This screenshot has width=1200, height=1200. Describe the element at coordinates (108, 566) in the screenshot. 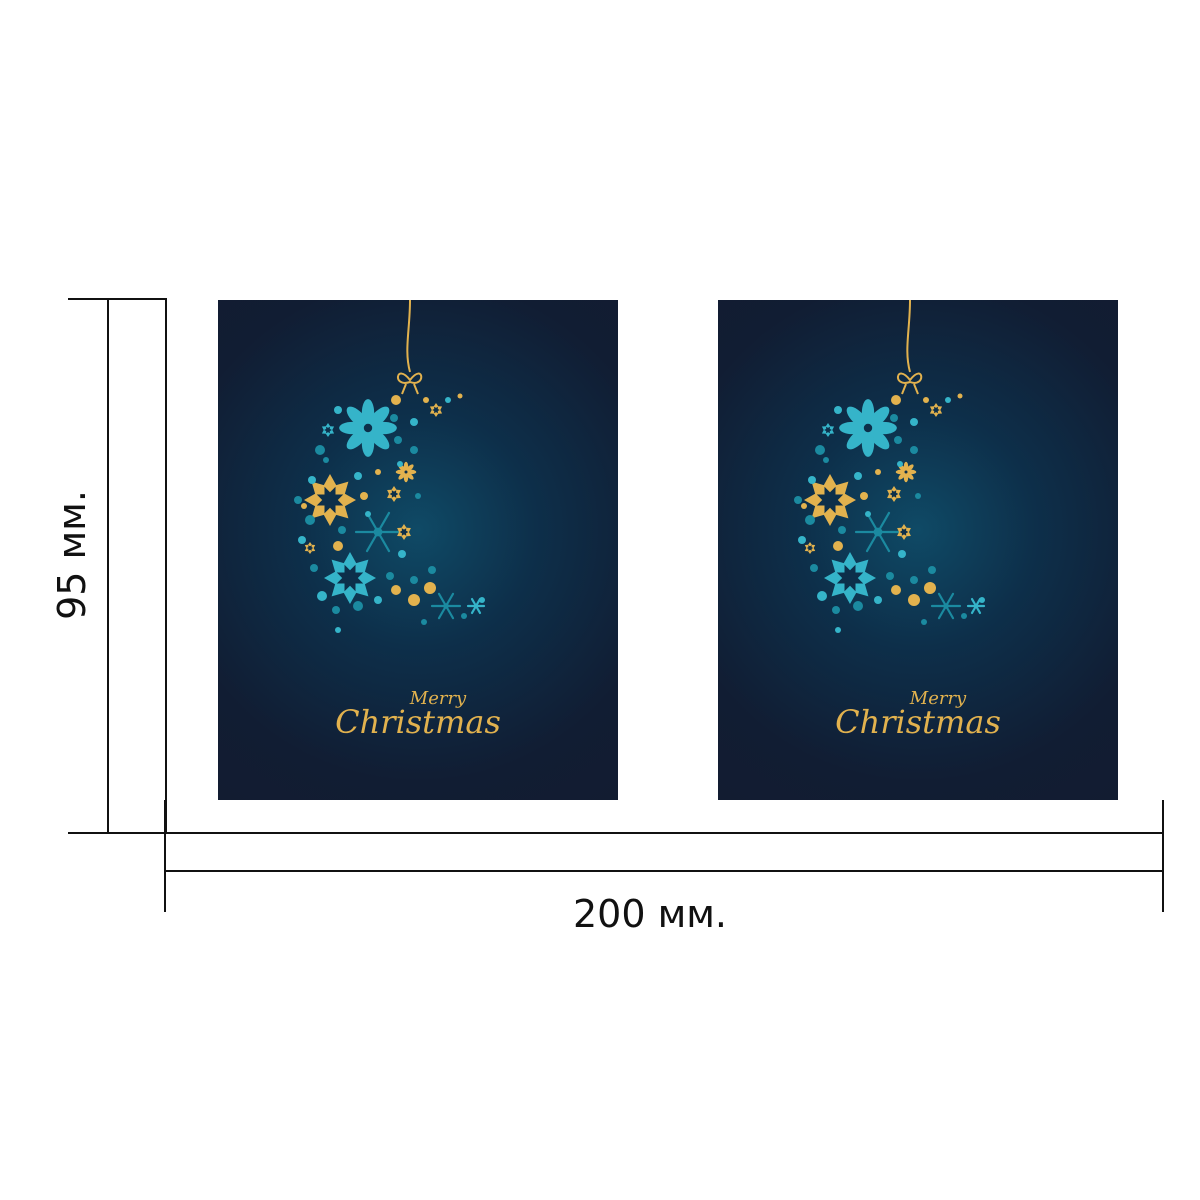

I see `height-dimension-line` at that location.